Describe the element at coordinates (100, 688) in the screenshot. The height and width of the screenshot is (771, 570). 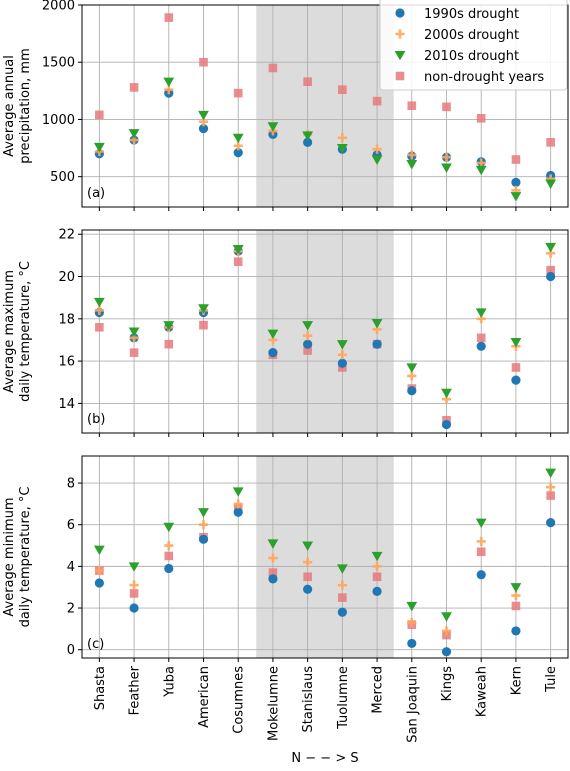
I see `x-tick-label: Shasta` at that location.